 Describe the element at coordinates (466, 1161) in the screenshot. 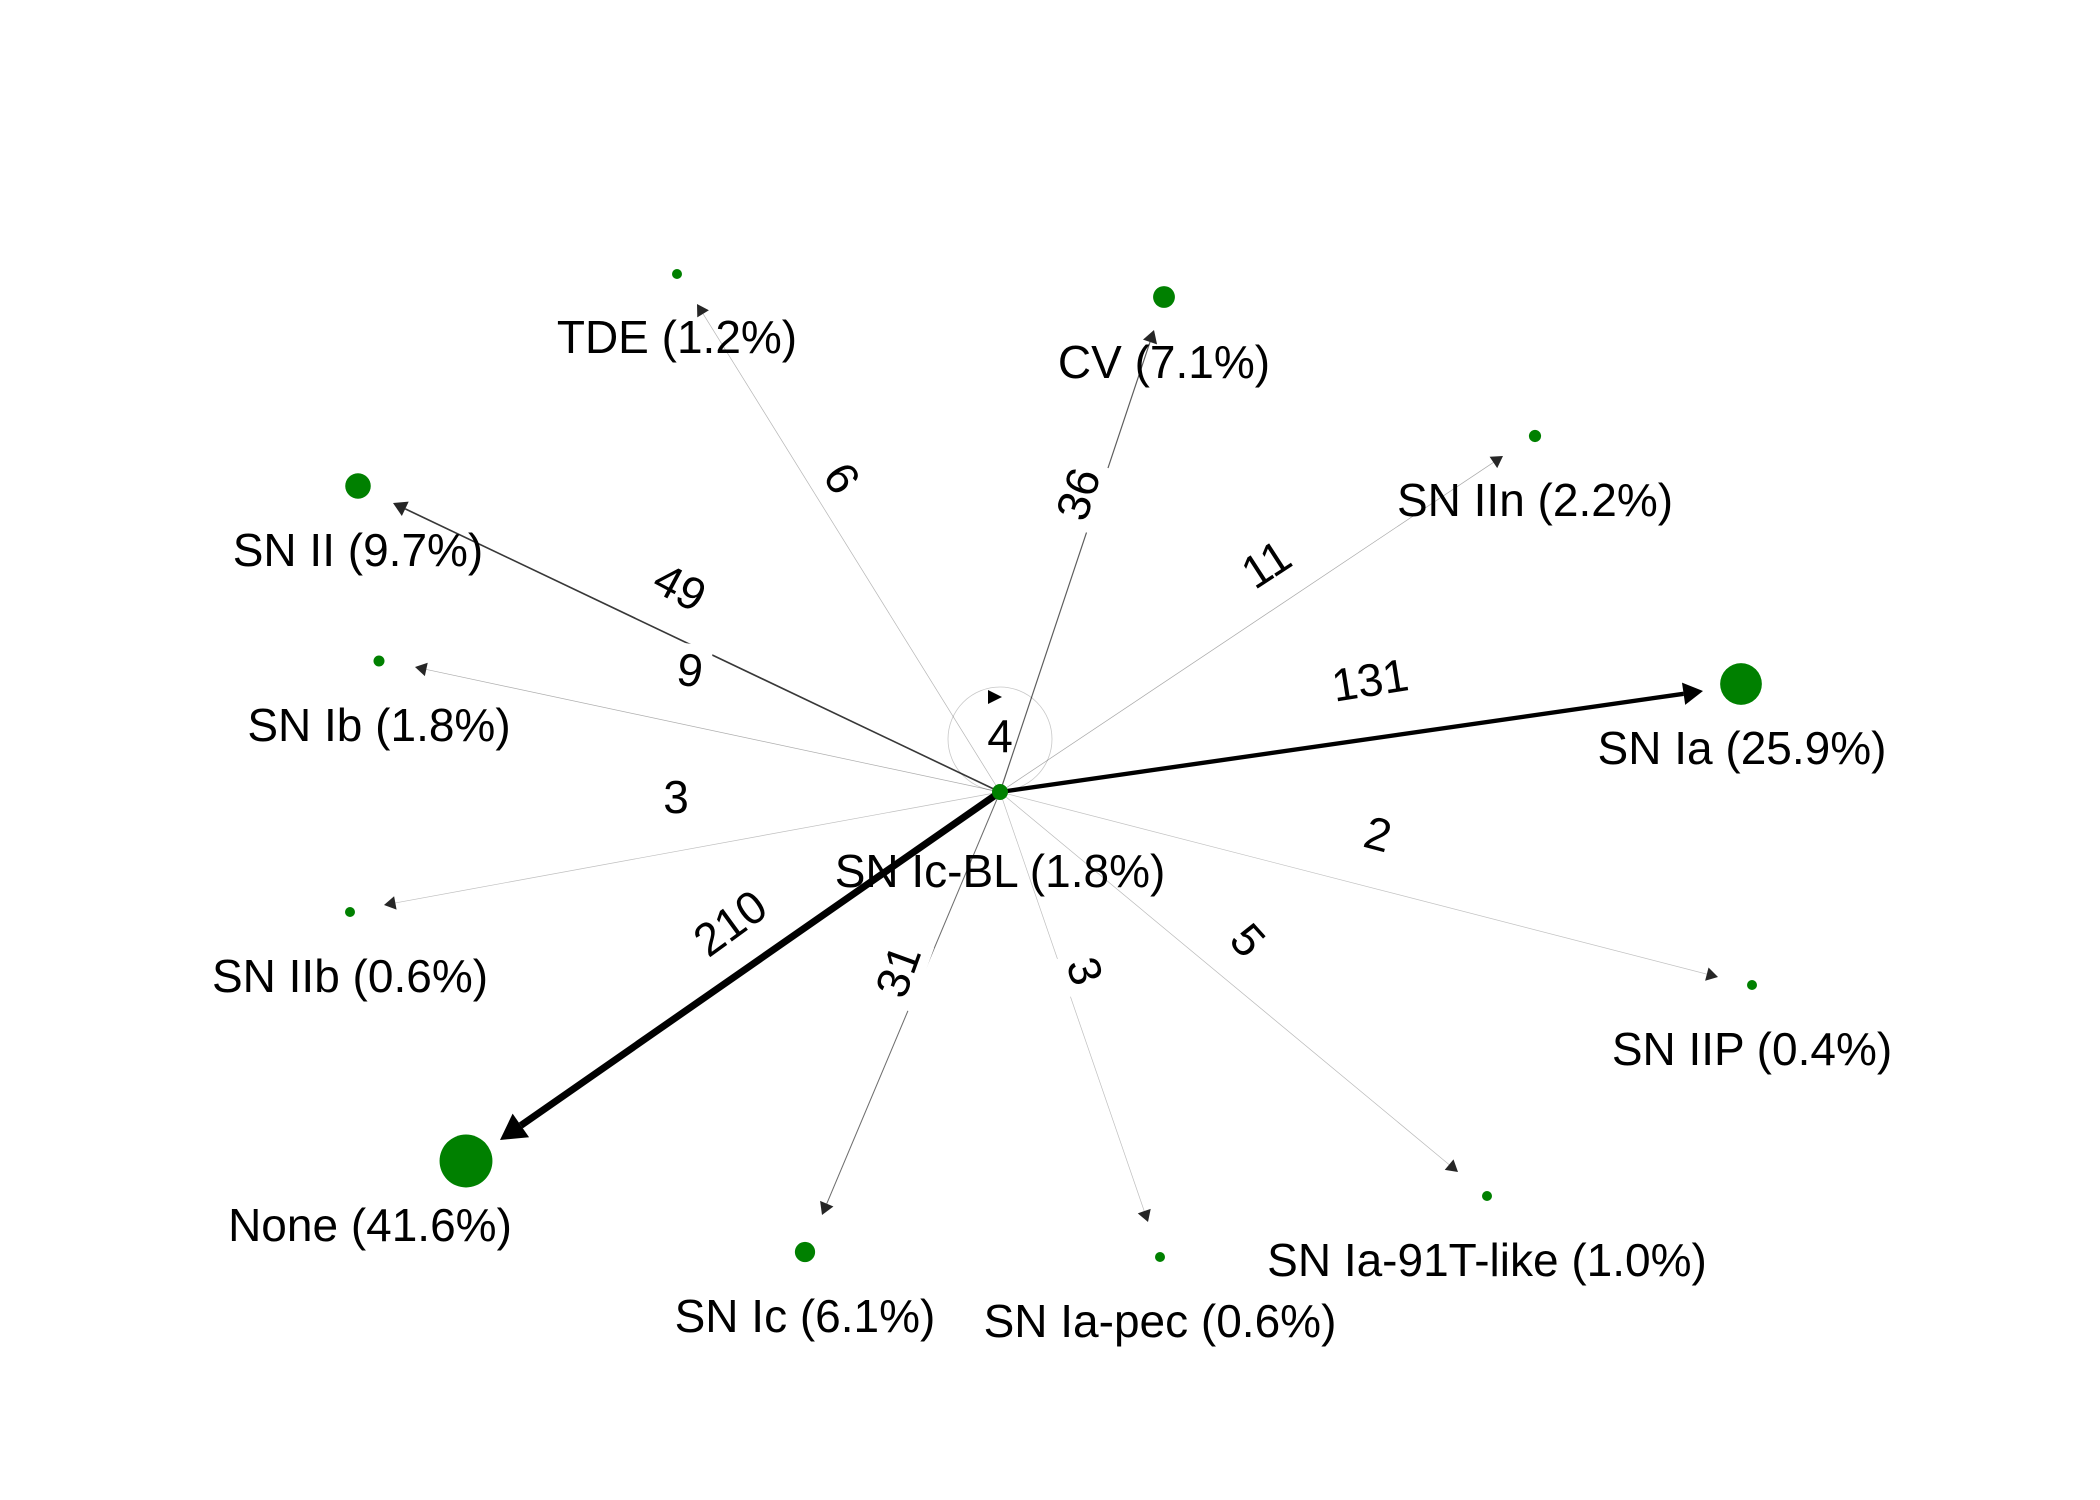

I see `node-none` at that location.